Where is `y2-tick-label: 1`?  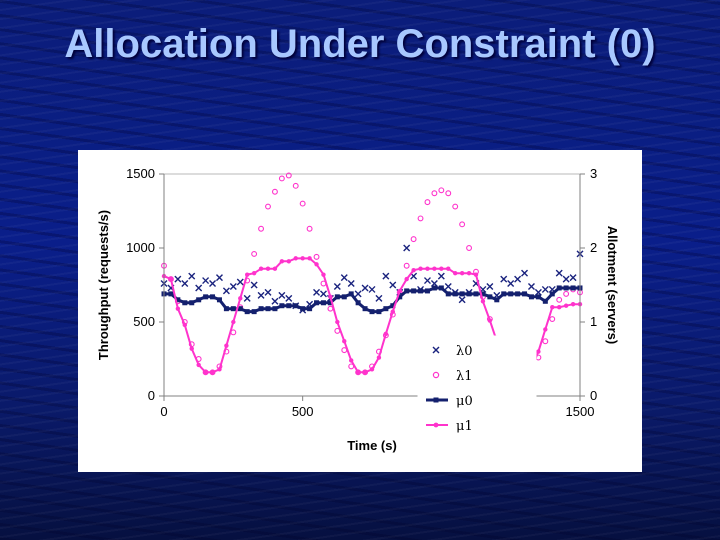 y2-tick-label: 1 is located at coordinates (593, 321).